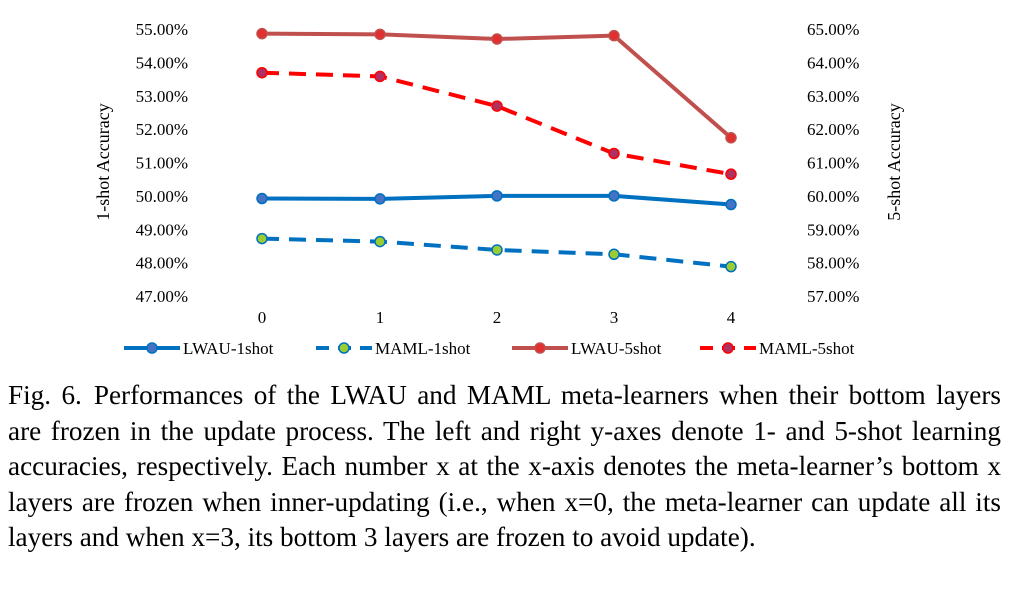  I want to click on legend-item-maml-1shot: MAML-1shot, so click(393, 348).